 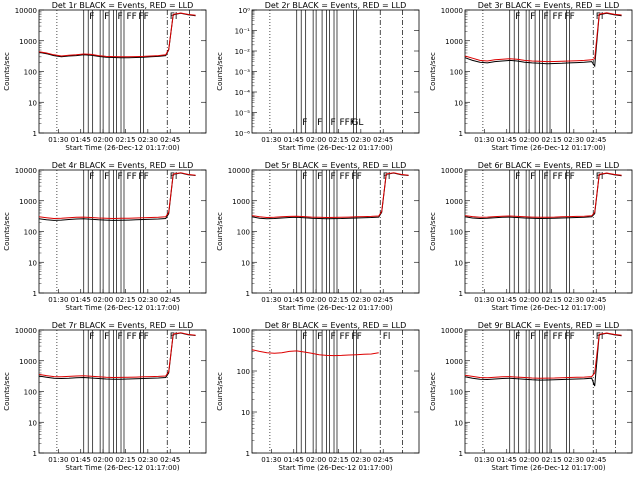 What do you see at coordinates (336, 325) in the screenshot?
I see `chart-title: Det 8r BLACK = Events, RED = LLD` at bounding box center [336, 325].